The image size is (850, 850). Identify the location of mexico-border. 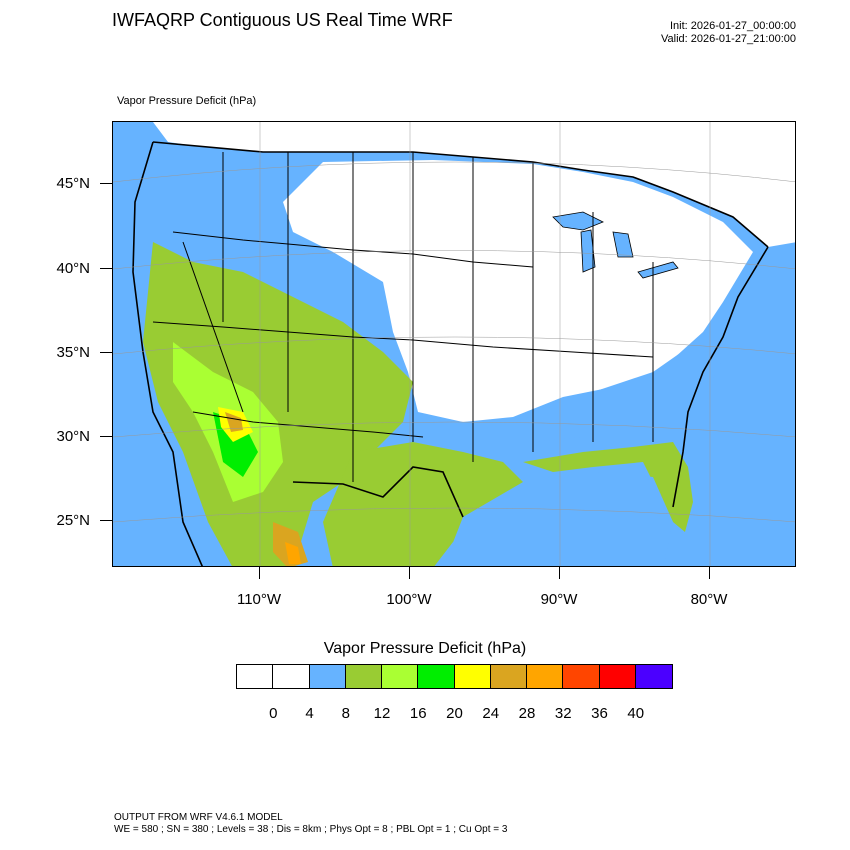
(378, 492).